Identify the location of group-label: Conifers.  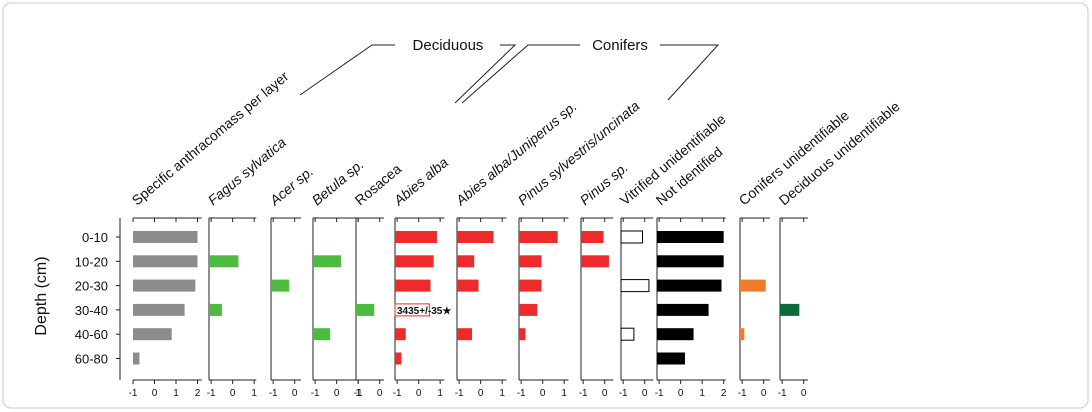
(620, 45).